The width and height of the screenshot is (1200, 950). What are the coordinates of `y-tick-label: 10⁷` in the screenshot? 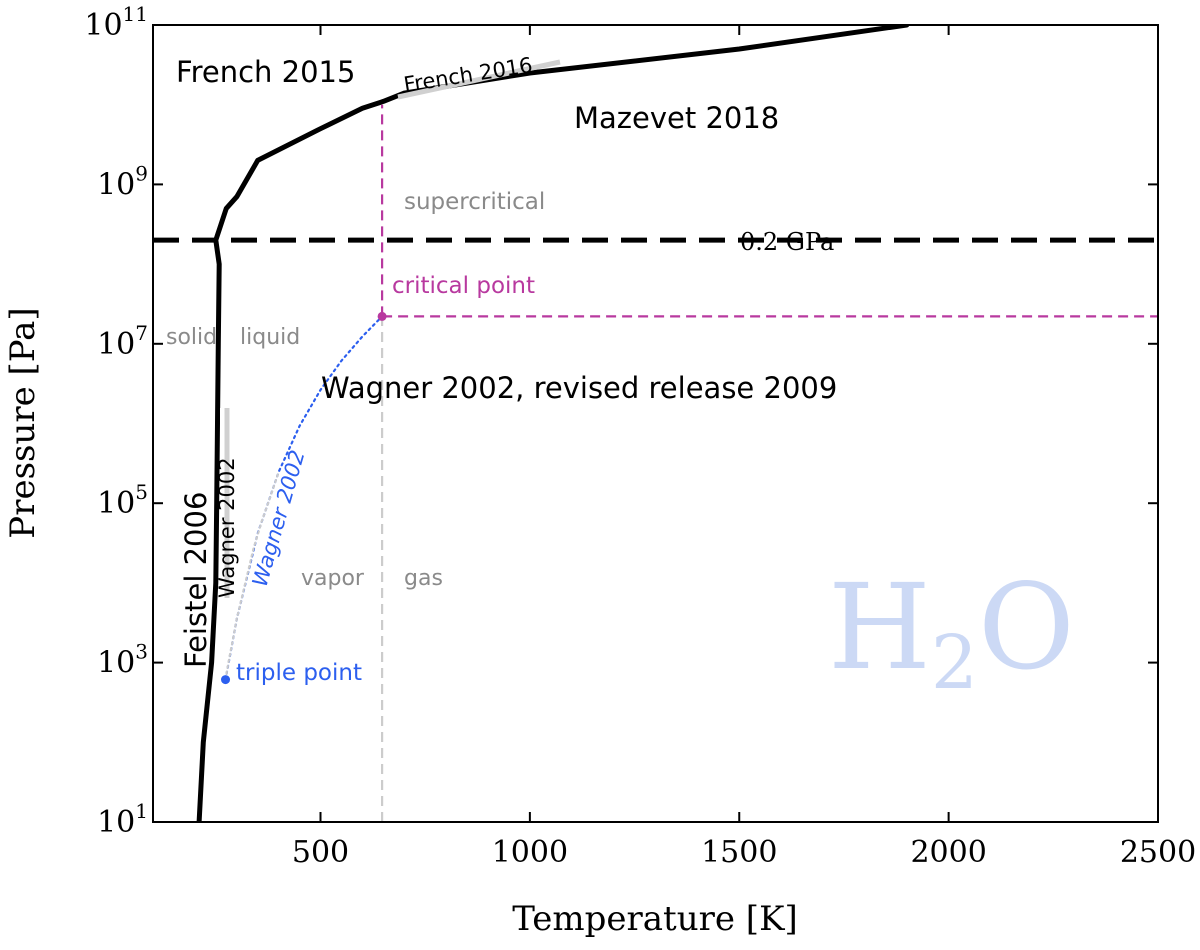 It's located at (122, 341).